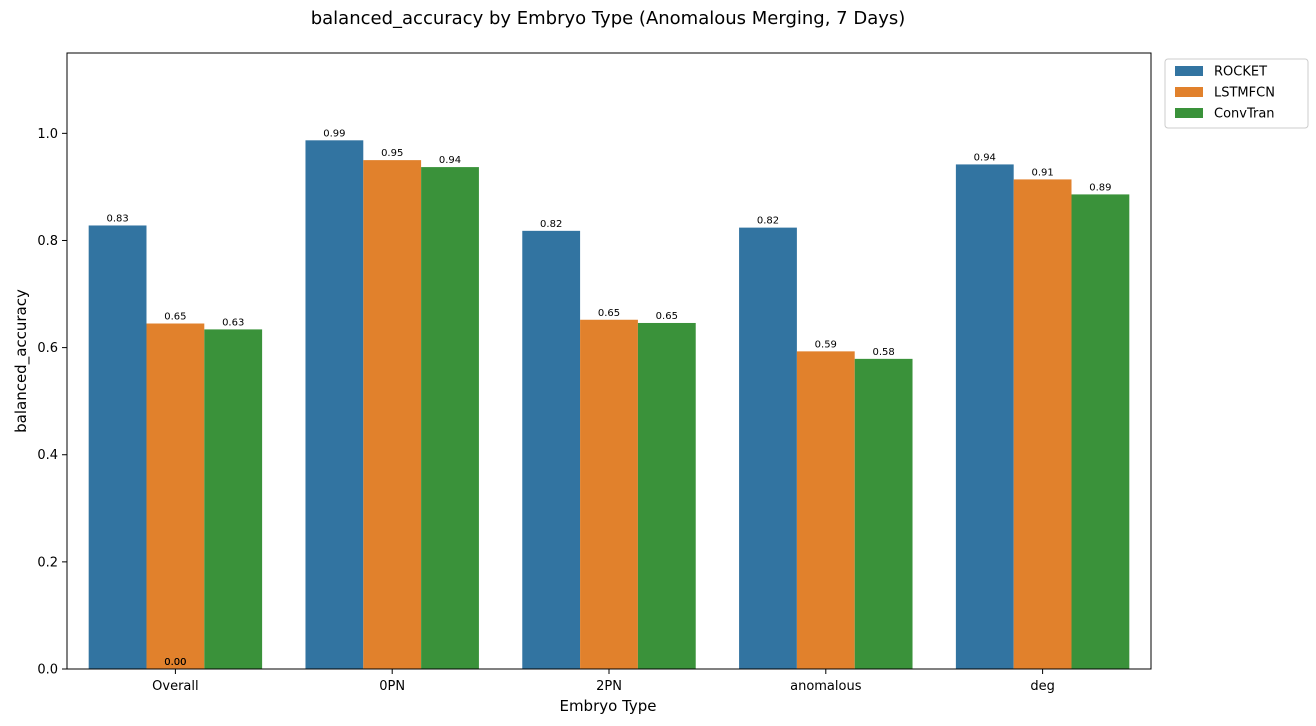  Describe the element at coordinates (47, 241) in the screenshot. I see `y-tick-label: 0.8` at that location.